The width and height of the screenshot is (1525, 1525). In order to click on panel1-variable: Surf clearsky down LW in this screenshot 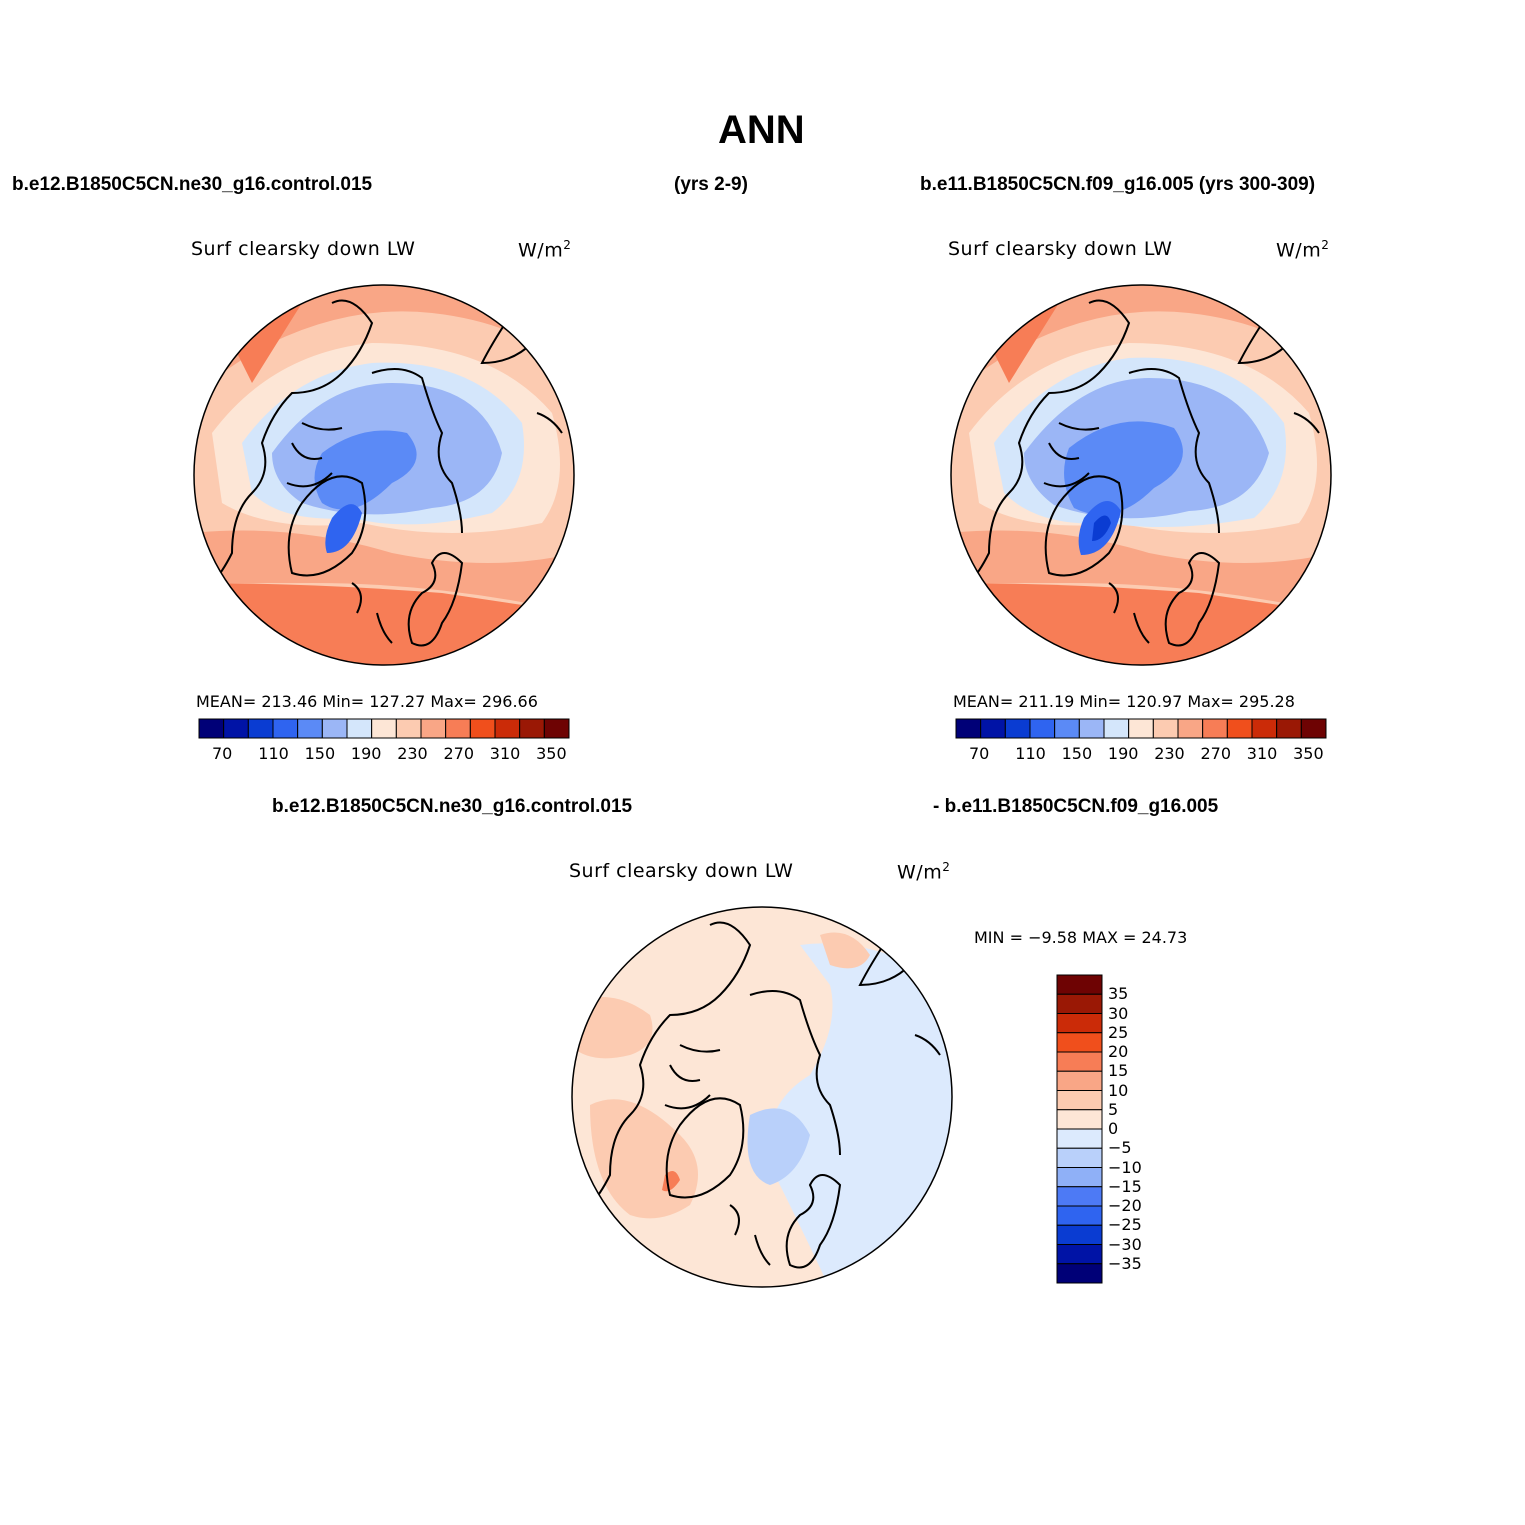, I will do `click(303, 249)`.